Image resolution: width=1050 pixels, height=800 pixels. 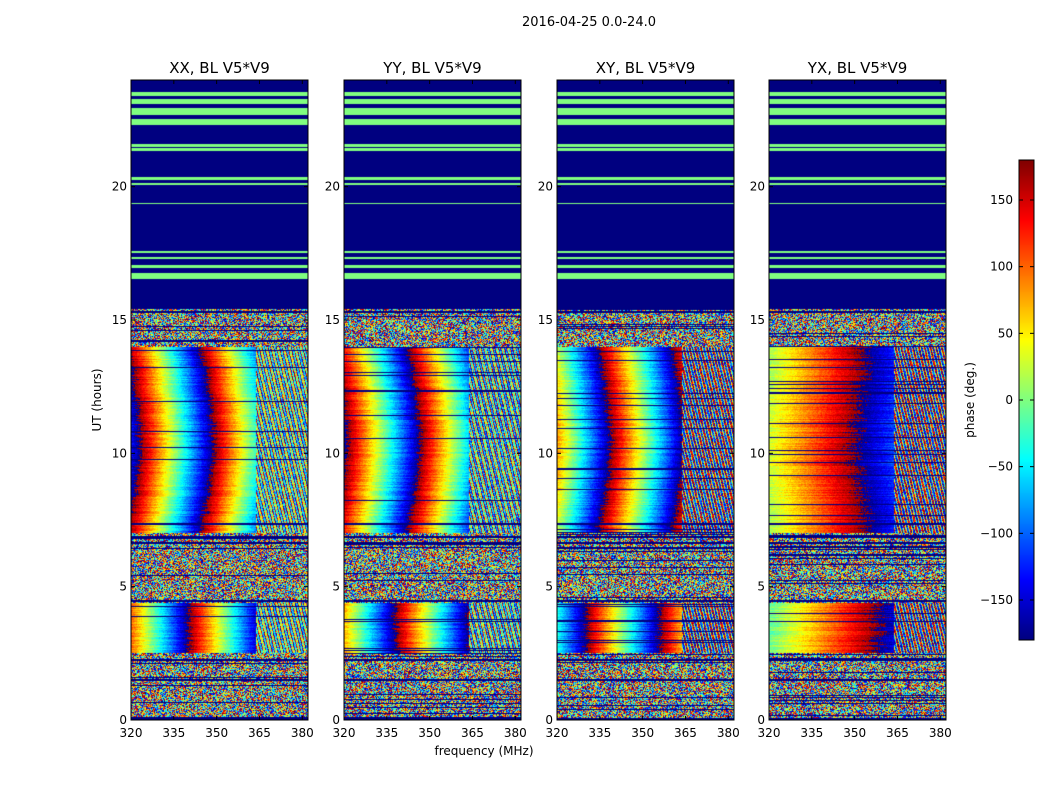 I want to click on colorbar-label: phase (deg.), so click(x=970, y=400).